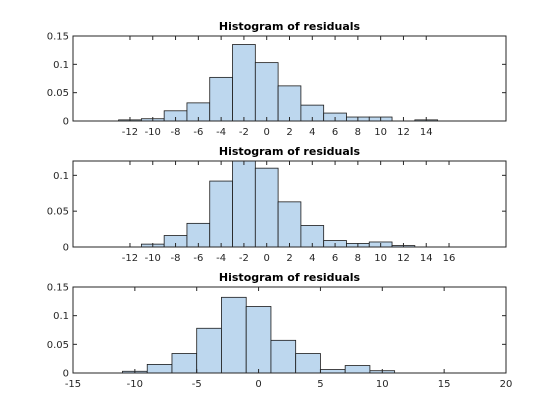  I want to click on x-tick-label: 15, so click(444, 384).